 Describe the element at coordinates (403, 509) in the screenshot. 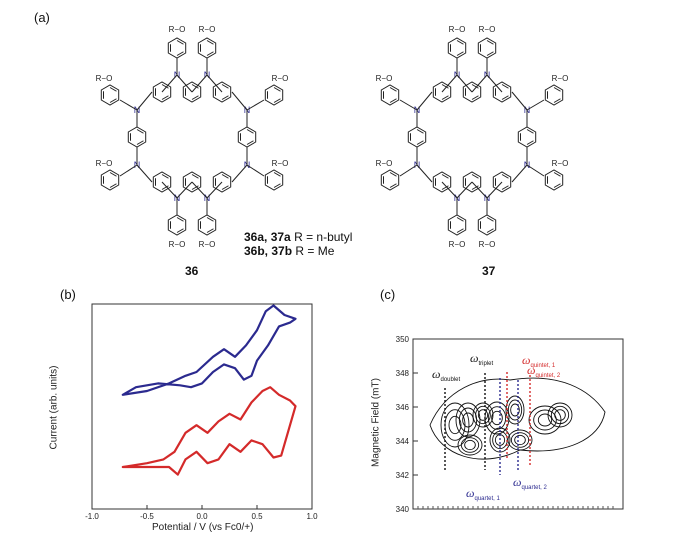

I see `epr-y-tick-label: 340` at that location.